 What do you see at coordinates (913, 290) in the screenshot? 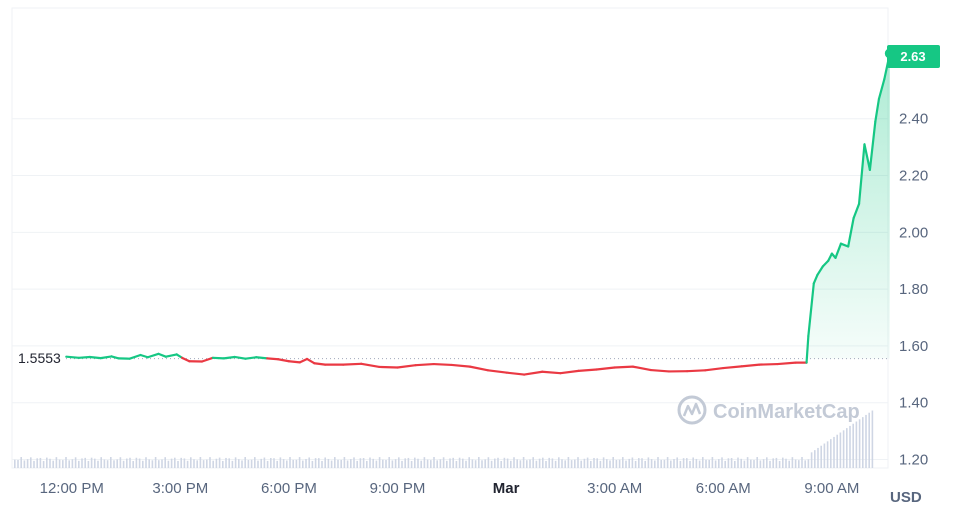
I see `y-axis: 1.20 1.40 1.60 1.80 2.00 2.20 2.40` at bounding box center [913, 290].